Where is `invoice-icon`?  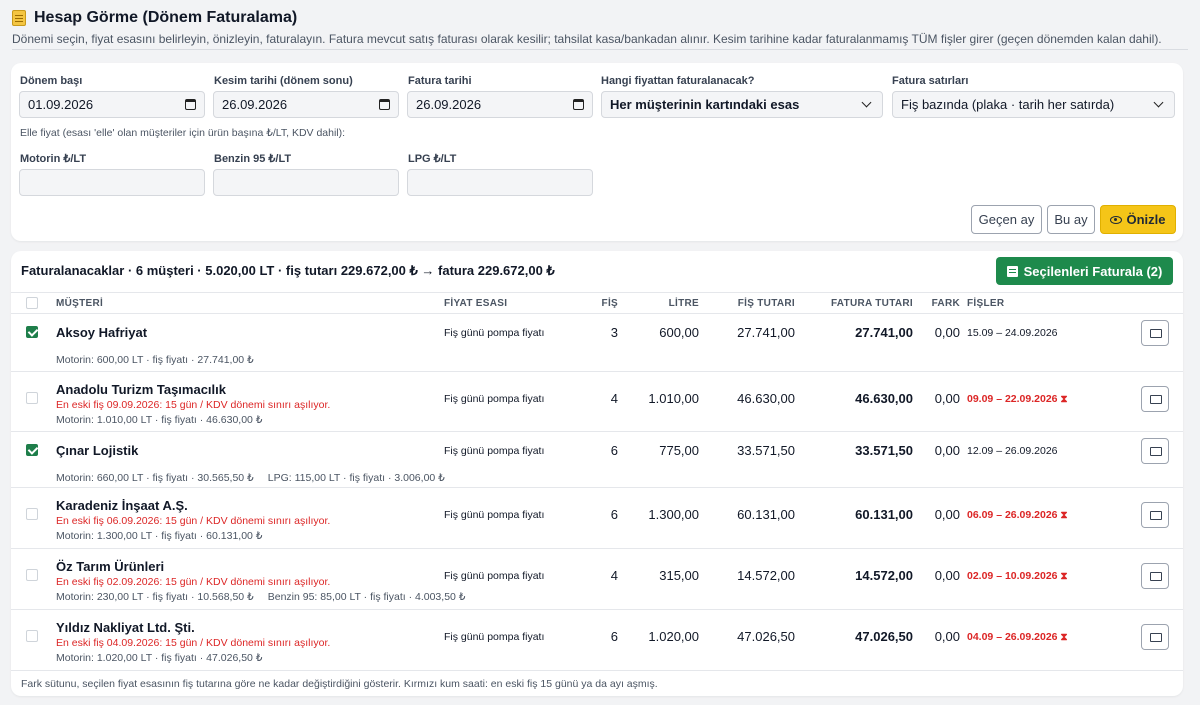 invoice-icon is located at coordinates (1012, 271).